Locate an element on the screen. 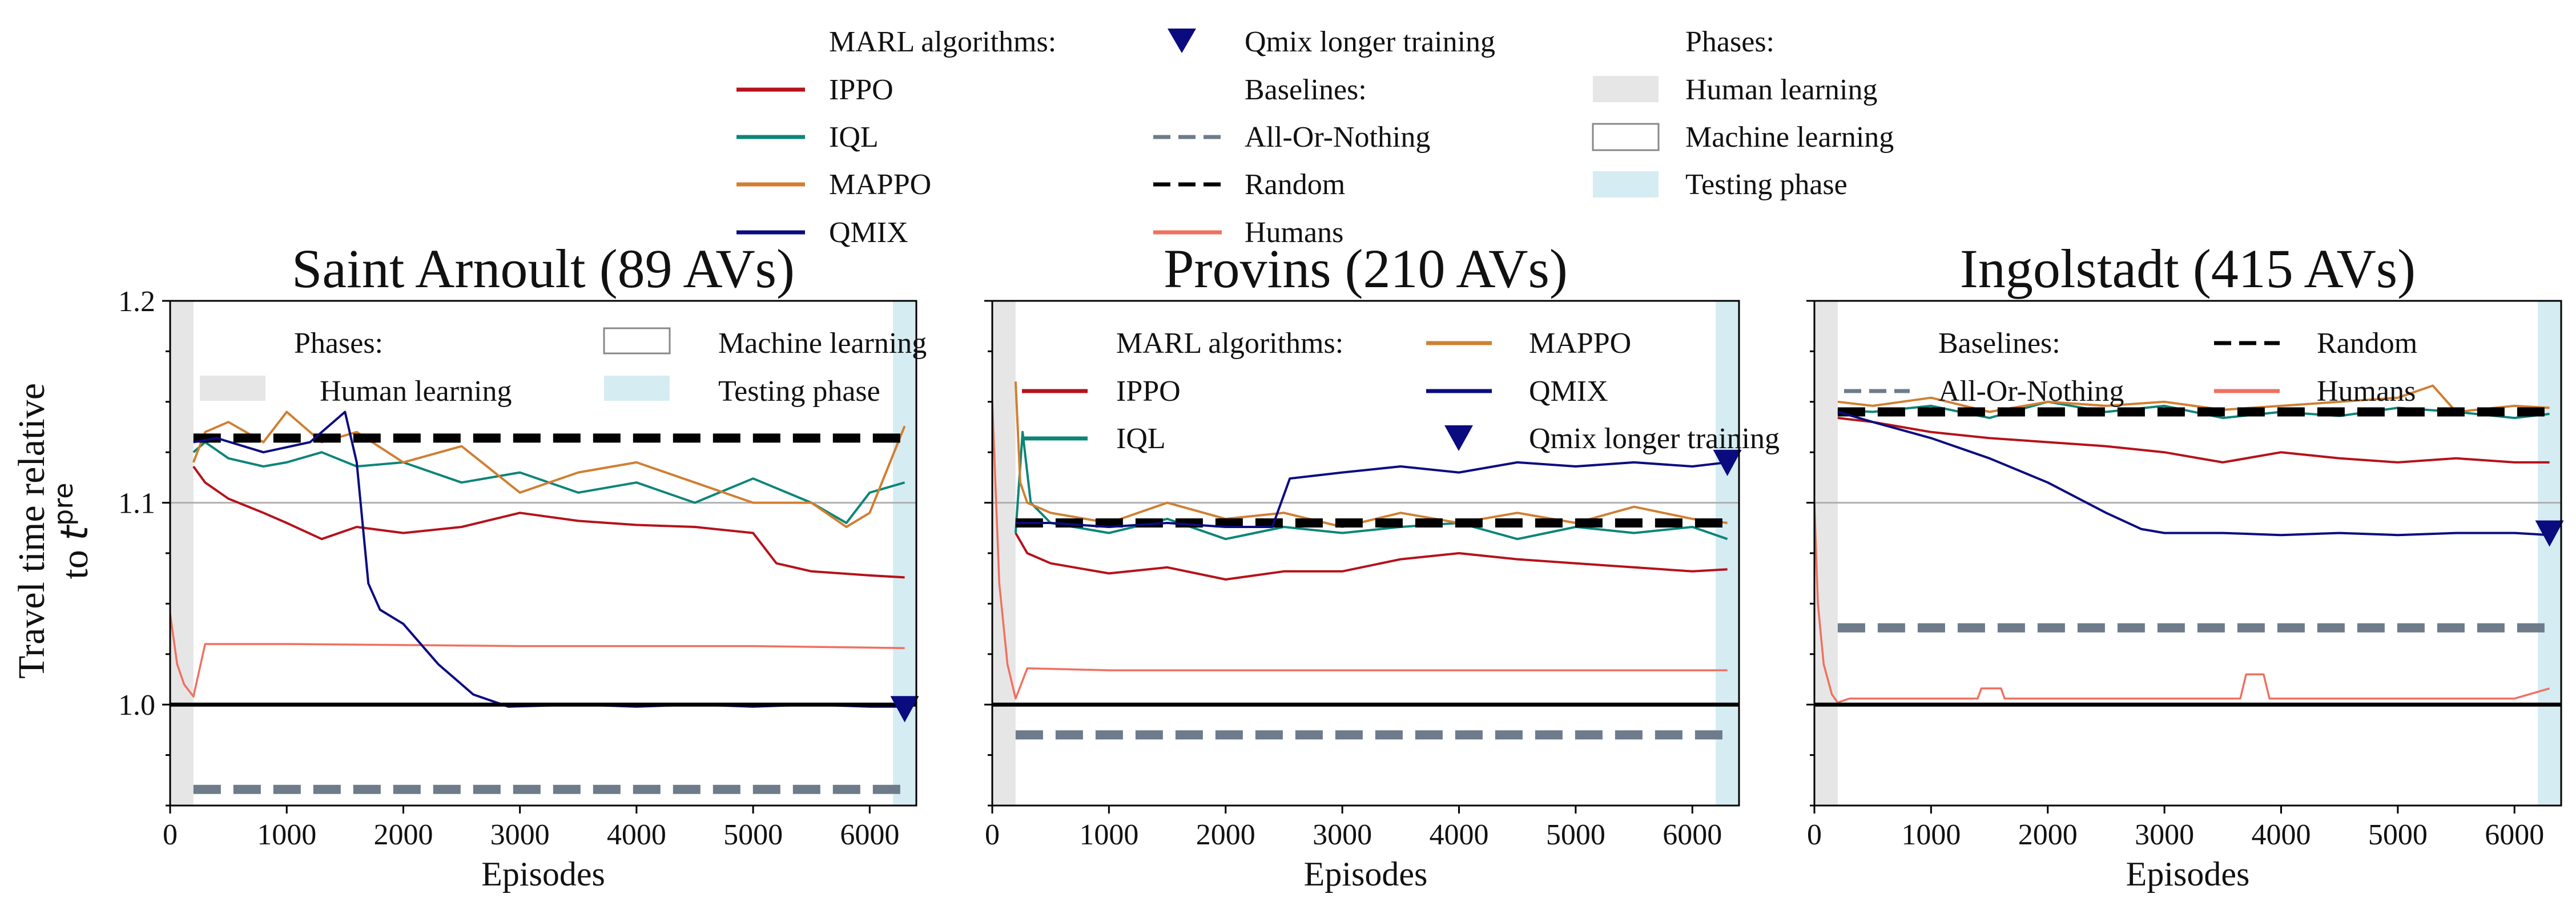 Image resolution: width=2576 pixels, height=914 pixels. panel-legend-iql: IQL is located at coordinates (1141, 439).